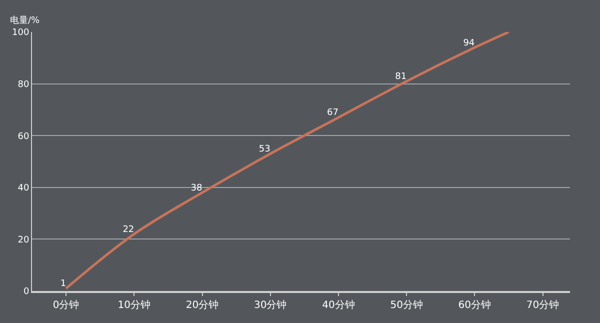  Describe the element at coordinates (128, 229) in the screenshot. I see `data-label: 22` at that location.